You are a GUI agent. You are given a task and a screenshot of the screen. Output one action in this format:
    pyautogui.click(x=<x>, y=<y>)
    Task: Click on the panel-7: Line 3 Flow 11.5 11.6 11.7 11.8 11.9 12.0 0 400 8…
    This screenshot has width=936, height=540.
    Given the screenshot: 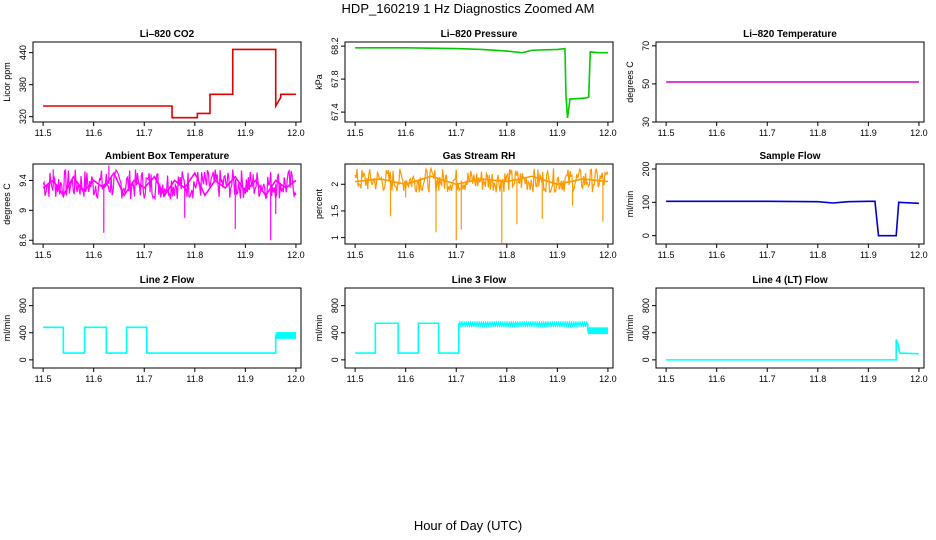 What is the action you would take?
    pyautogui.click(x=465, y=329)
    